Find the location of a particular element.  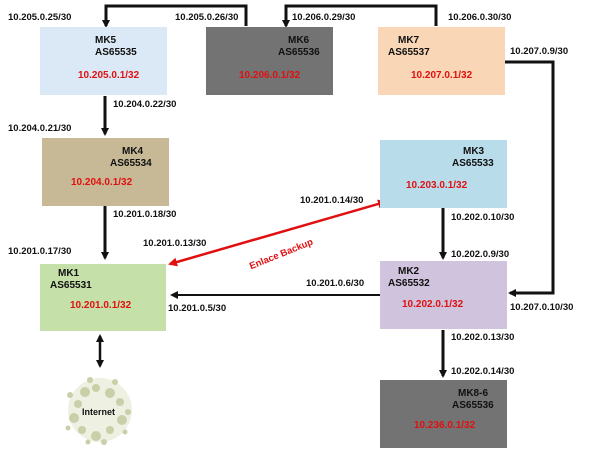

node-as: AS65535 is located at coordinates (116, 52).